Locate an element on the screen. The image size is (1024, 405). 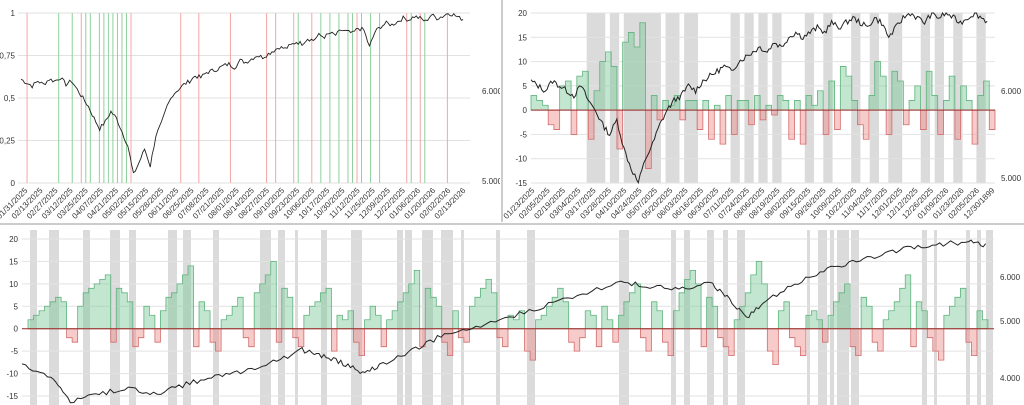
y-tick-label: 0,75 is located at coordinates (8, 56).